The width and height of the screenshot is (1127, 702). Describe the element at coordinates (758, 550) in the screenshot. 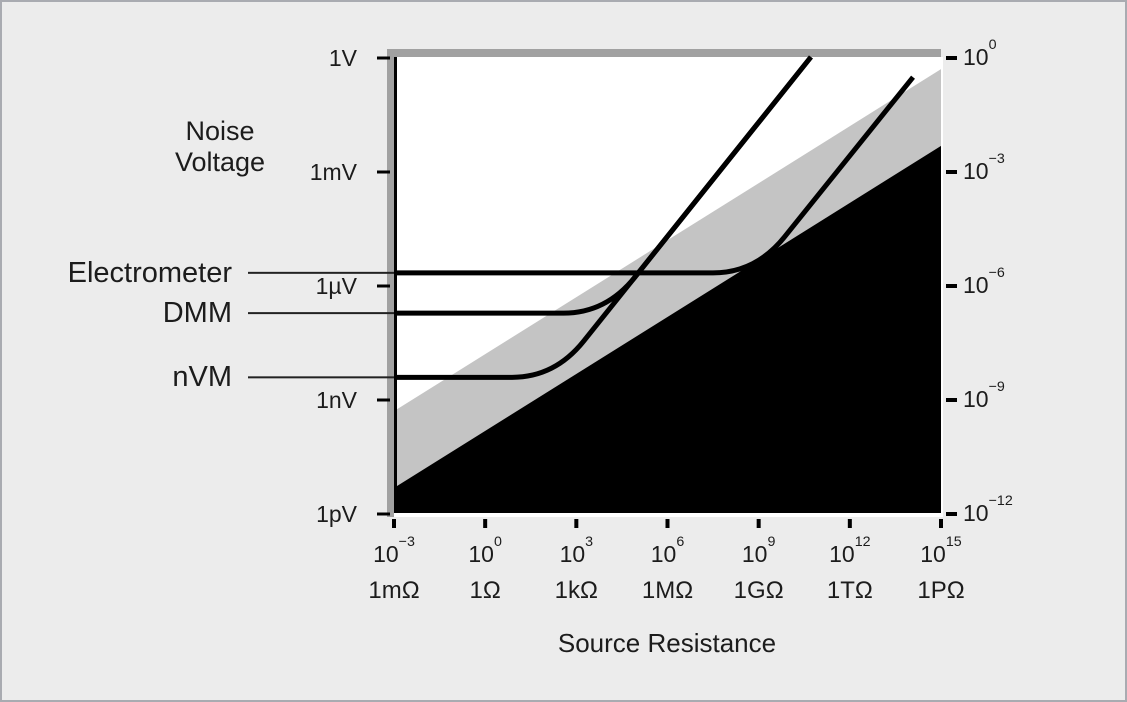

I see `x-tick-power-label-4: 10⁹` at that location.